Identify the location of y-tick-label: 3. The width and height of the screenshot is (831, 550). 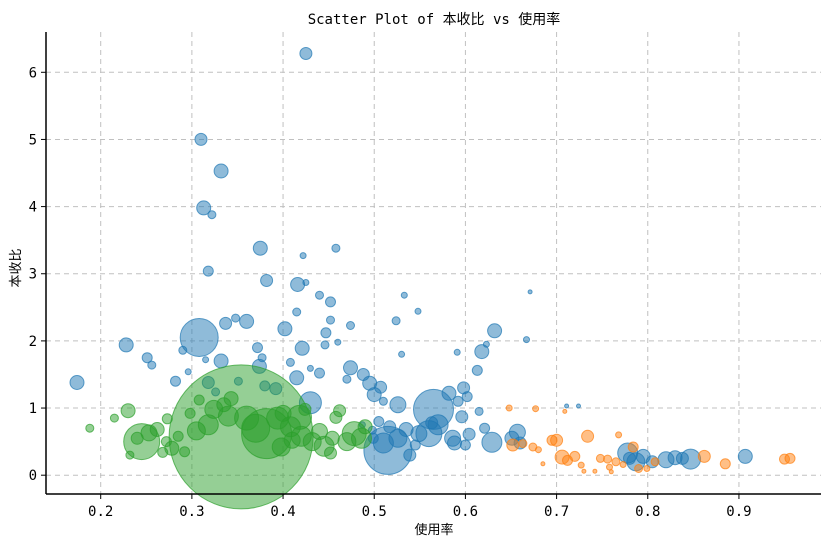
(33, 275).